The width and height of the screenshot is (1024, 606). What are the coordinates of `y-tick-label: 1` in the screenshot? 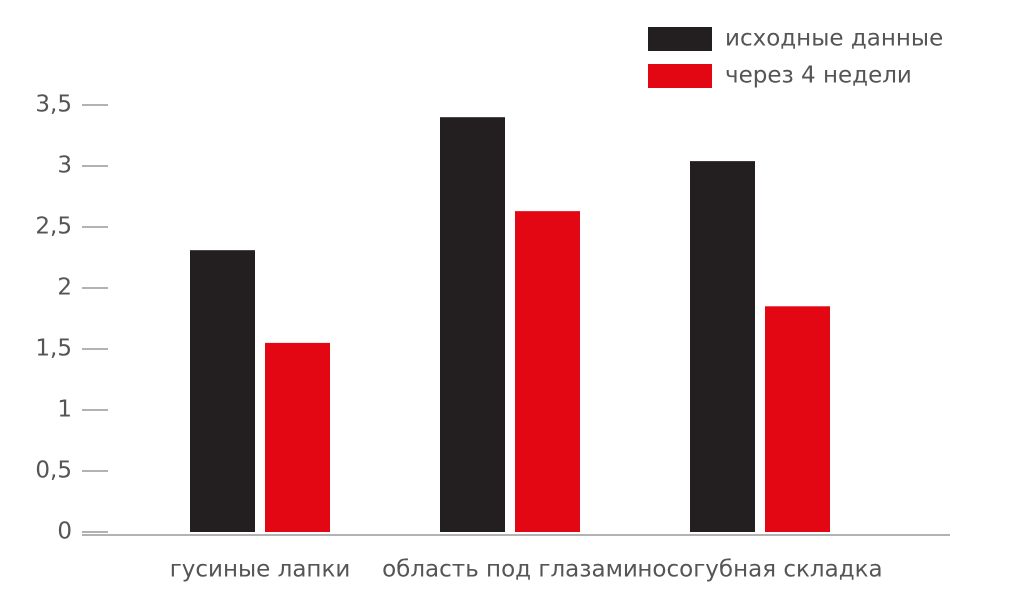 It's located at (64, 410).